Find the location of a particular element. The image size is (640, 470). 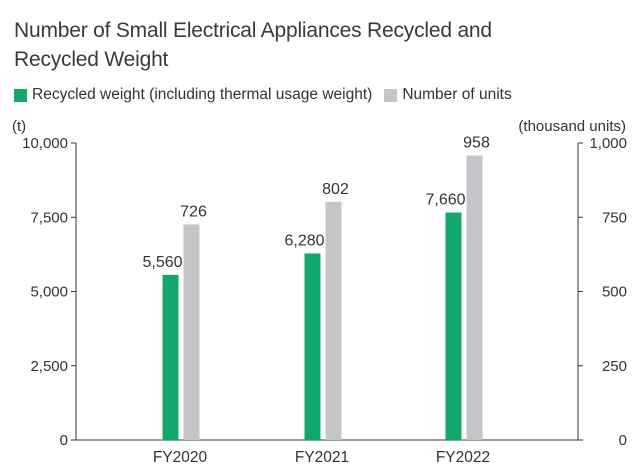

right-axis-tick-label: 750 is located at coordinates (614, 217).